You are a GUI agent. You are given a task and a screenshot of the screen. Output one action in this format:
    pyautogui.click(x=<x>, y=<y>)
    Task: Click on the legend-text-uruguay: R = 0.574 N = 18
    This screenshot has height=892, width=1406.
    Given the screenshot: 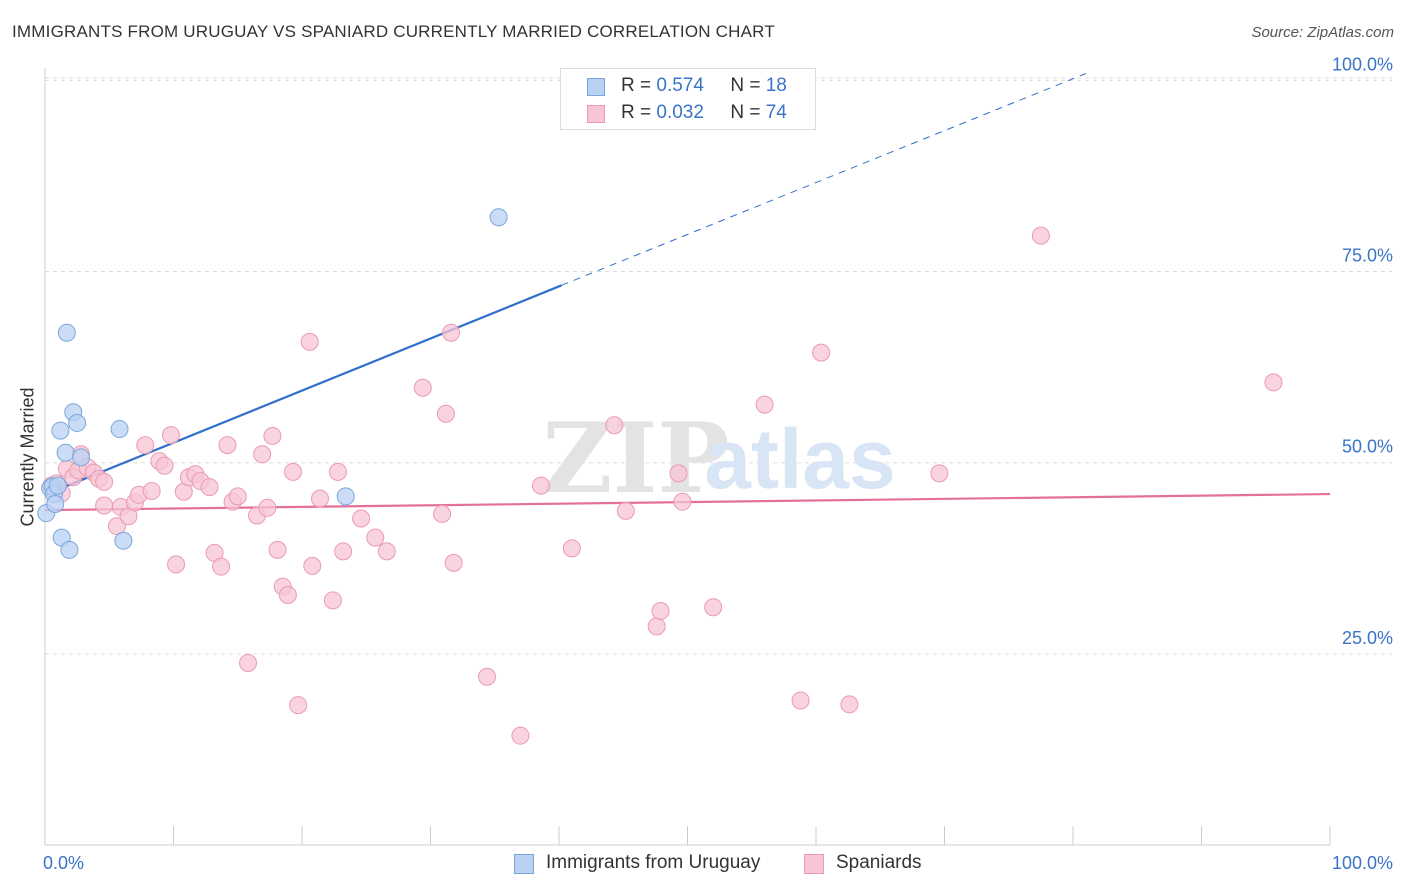 What is the action you would take?
    pyautogui.click(x=704, y=86)
    